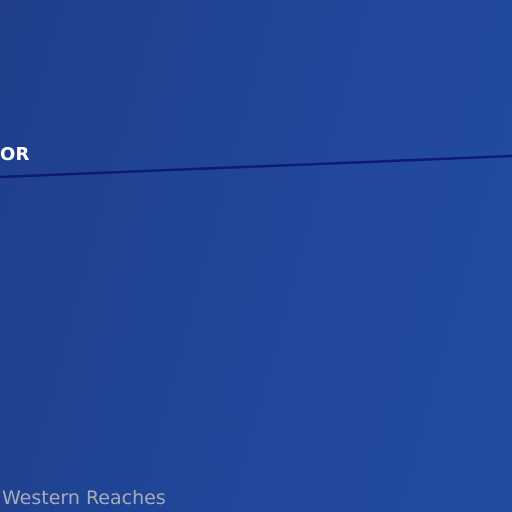 The height and width of the screenshot is (512, 512). What do you see at coordinates (15, 154) in the screenshot?
I see `place-label: OR` at bounding box center [15, 154].